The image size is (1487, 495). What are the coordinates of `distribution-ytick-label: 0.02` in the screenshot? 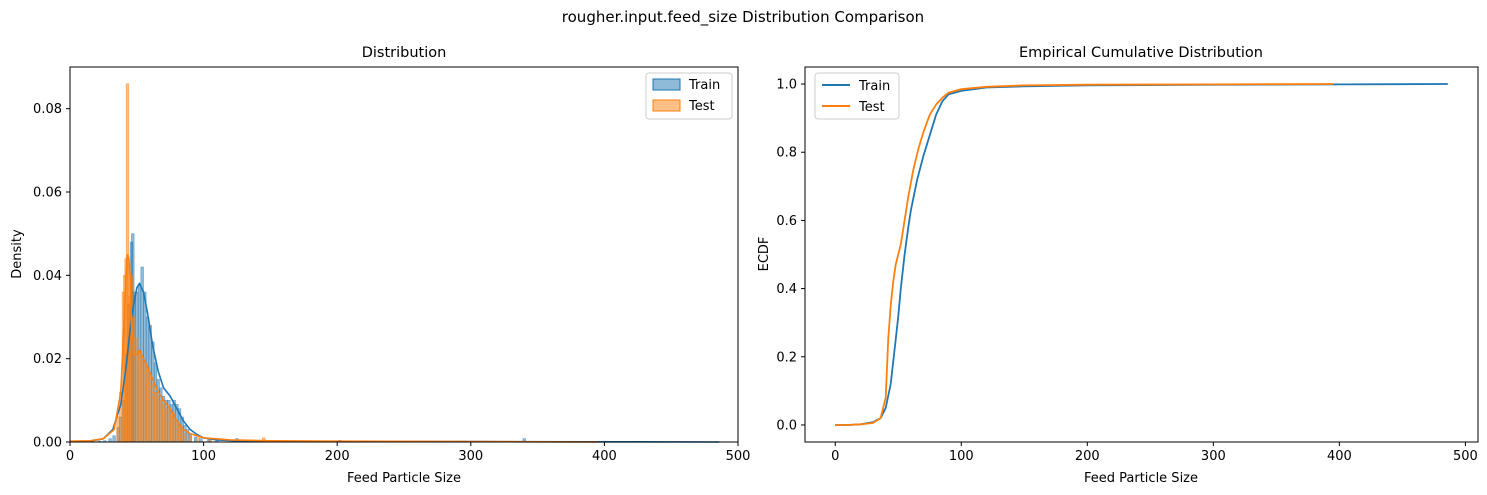 It's located at (47, 359).